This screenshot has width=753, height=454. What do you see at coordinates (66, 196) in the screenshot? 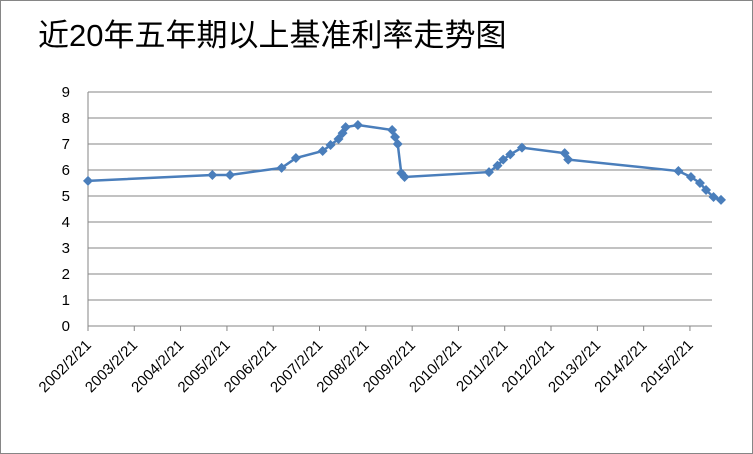
I see `y-tick-label: 5` at bounding box center [66, 196].